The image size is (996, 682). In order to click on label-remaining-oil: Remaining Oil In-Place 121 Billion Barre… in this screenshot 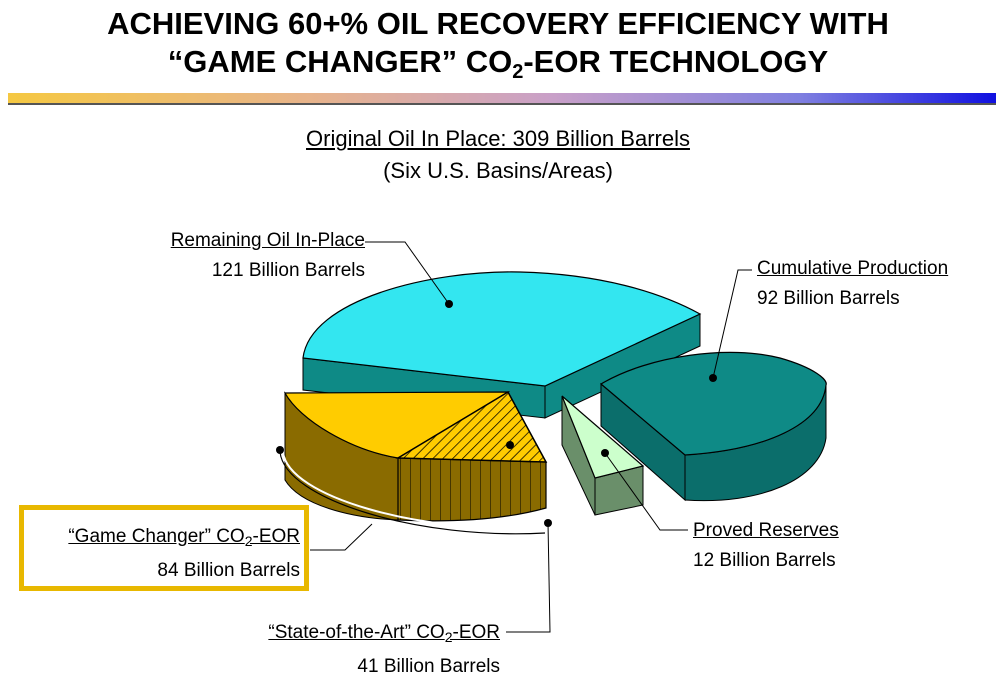, I will do `click(212, 256)`.